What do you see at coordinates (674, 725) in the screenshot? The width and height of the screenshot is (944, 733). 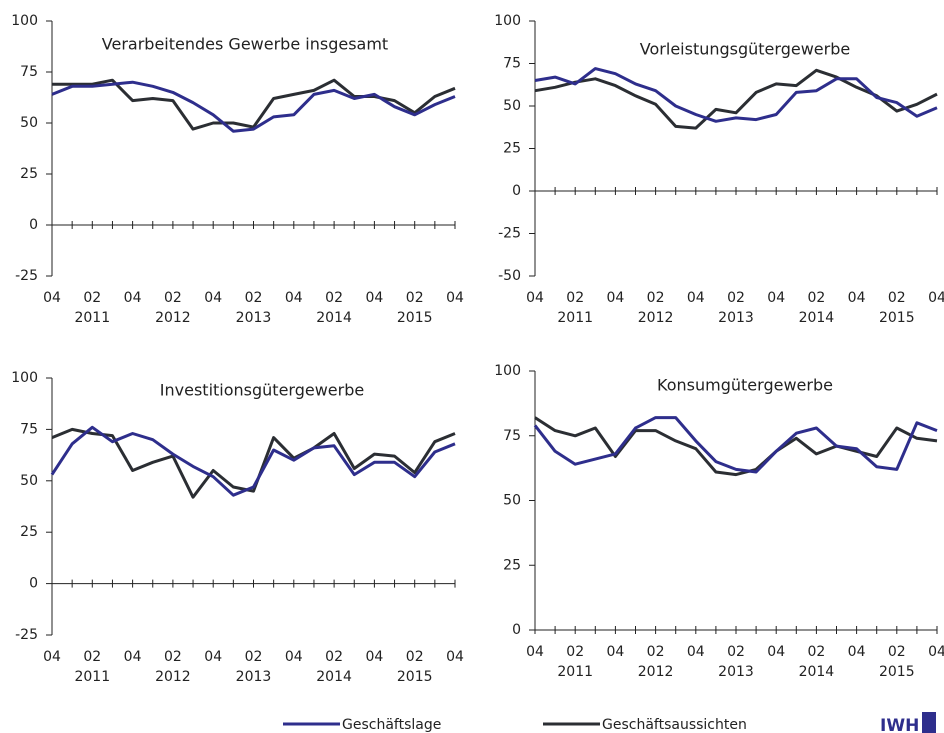 I see `legend-label: Geschäftsaussichten` at bounding box center [674, 725].